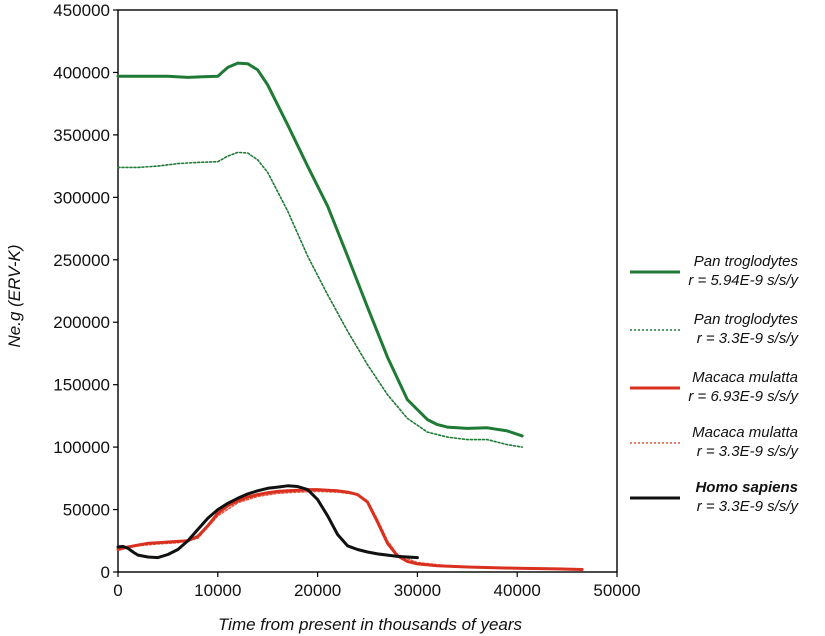 This screenshot has height=636, width=825. I want to click on x-tick-label: 10000, so click(217, 590).